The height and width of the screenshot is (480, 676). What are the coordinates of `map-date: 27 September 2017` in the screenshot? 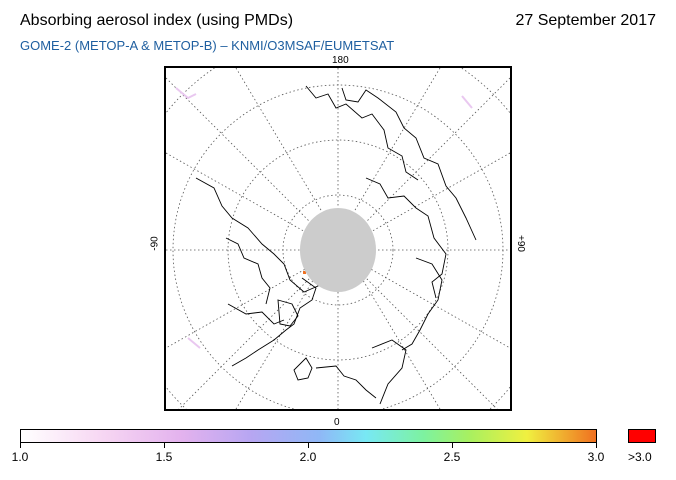 It's located at (585, 20).